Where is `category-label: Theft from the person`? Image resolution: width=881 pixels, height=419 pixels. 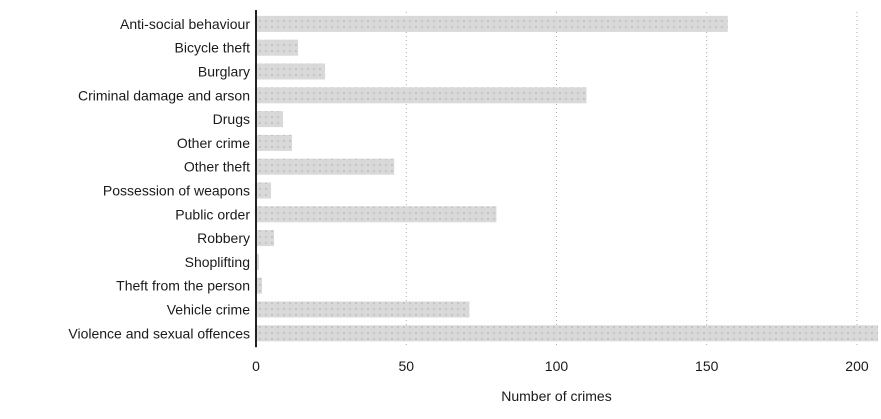 category-label: Theft from the person is located at coordinates (183, 286).